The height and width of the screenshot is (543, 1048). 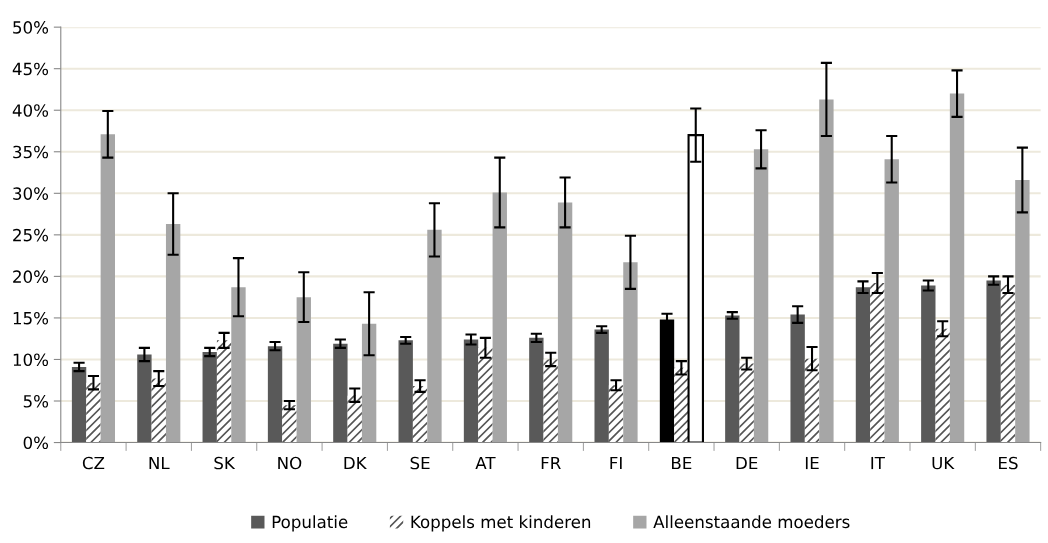 What do you see at coordinates (551, 463) in the screenshot?
I see `x-tick-label: FR` at bounding box center [551, 463].